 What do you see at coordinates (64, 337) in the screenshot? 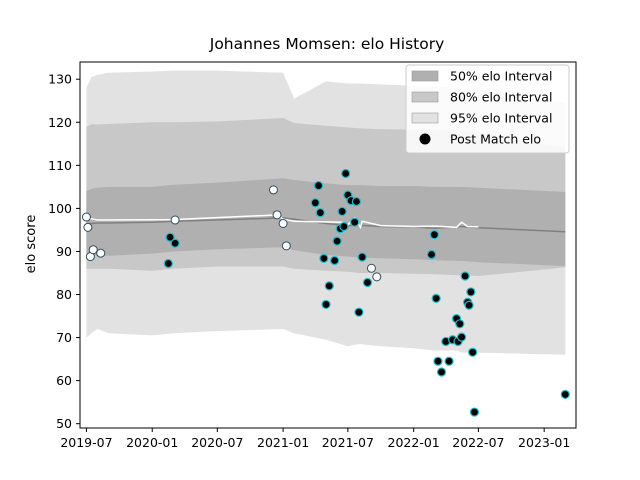
I see `y-tick-label: 70` at bounding box center [64, 337].